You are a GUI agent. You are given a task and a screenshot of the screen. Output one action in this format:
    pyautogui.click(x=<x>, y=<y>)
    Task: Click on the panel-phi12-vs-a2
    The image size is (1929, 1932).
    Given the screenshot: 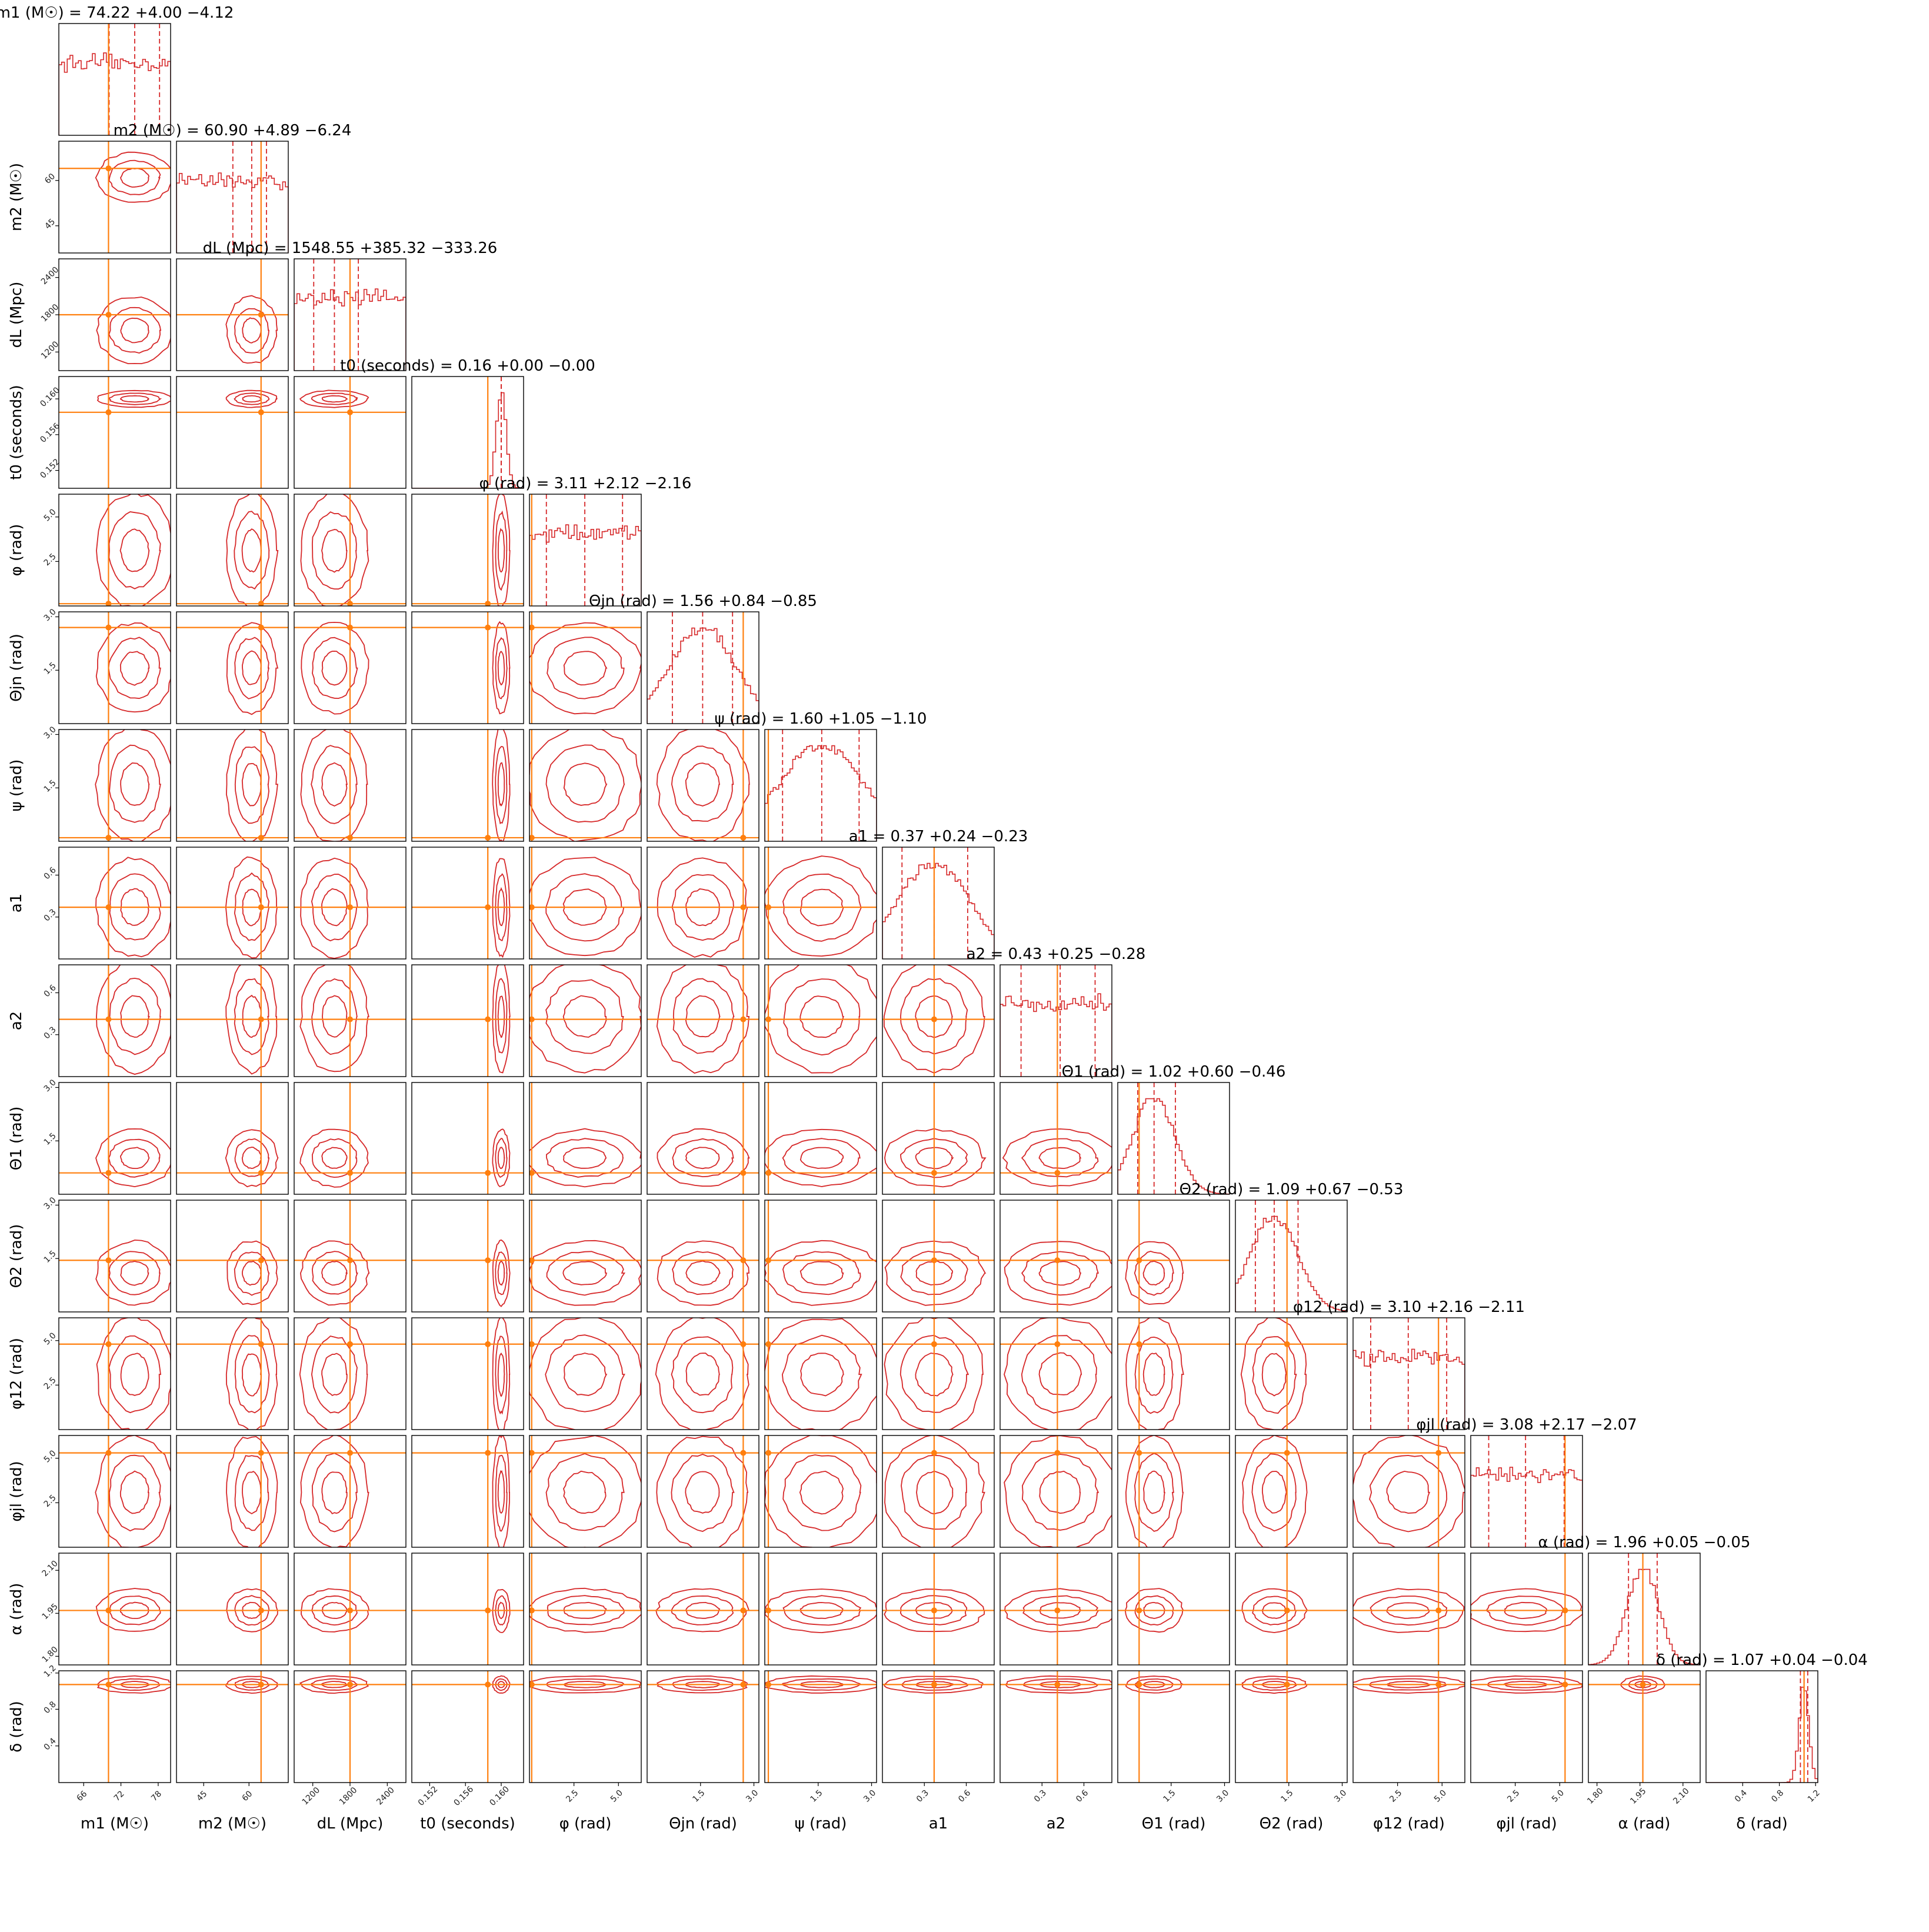 What is the action you would take?
    pyautogui.click(x=1056, y=1373)
    